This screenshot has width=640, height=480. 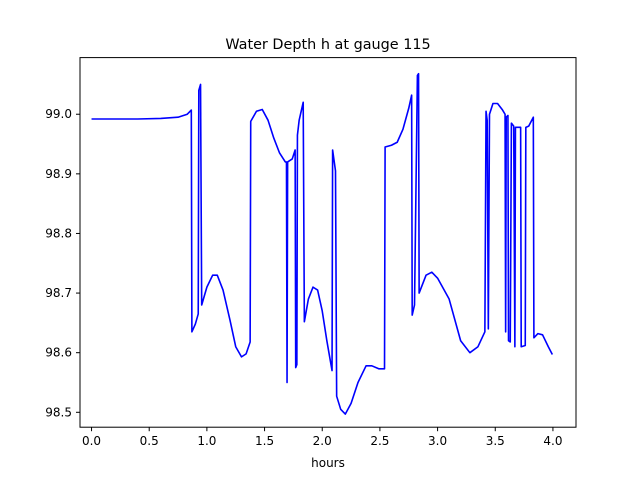 I want to click on x-tick-label: 2.5, so click(x=379, y=441).